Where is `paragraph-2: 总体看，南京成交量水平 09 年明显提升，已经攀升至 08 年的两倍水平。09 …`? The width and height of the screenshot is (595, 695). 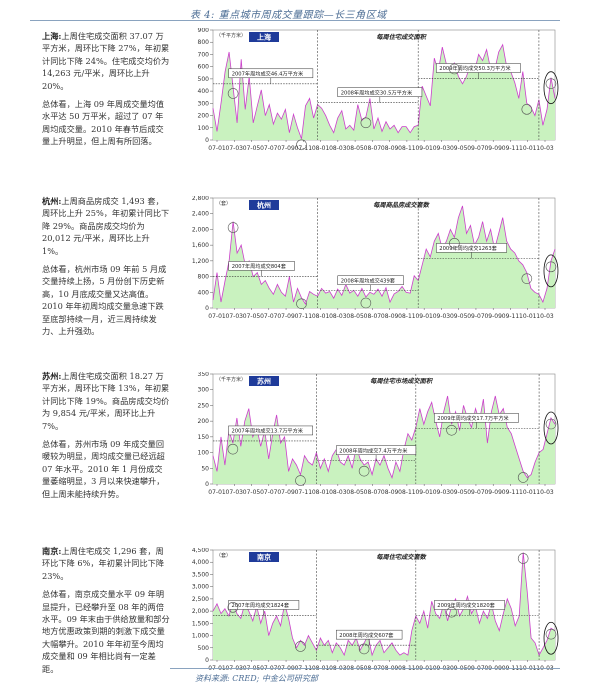 paragraph-2: 总体看，南京成交量水平 09 年明显提升，已经攀升至 08 年的两倍水平。09 … is located at coordinates (106, 631).